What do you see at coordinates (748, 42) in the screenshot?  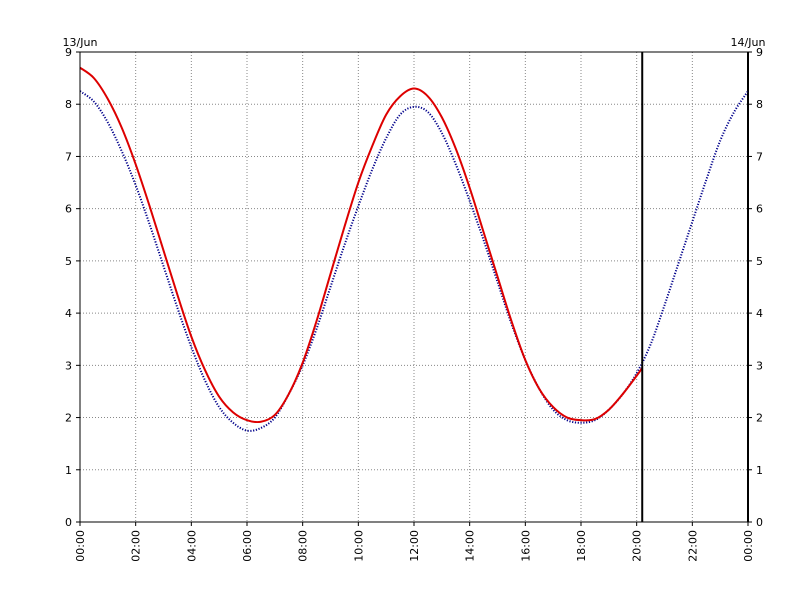 I see `end-date-label: 14/Jun` at bounding box center [748, 42].